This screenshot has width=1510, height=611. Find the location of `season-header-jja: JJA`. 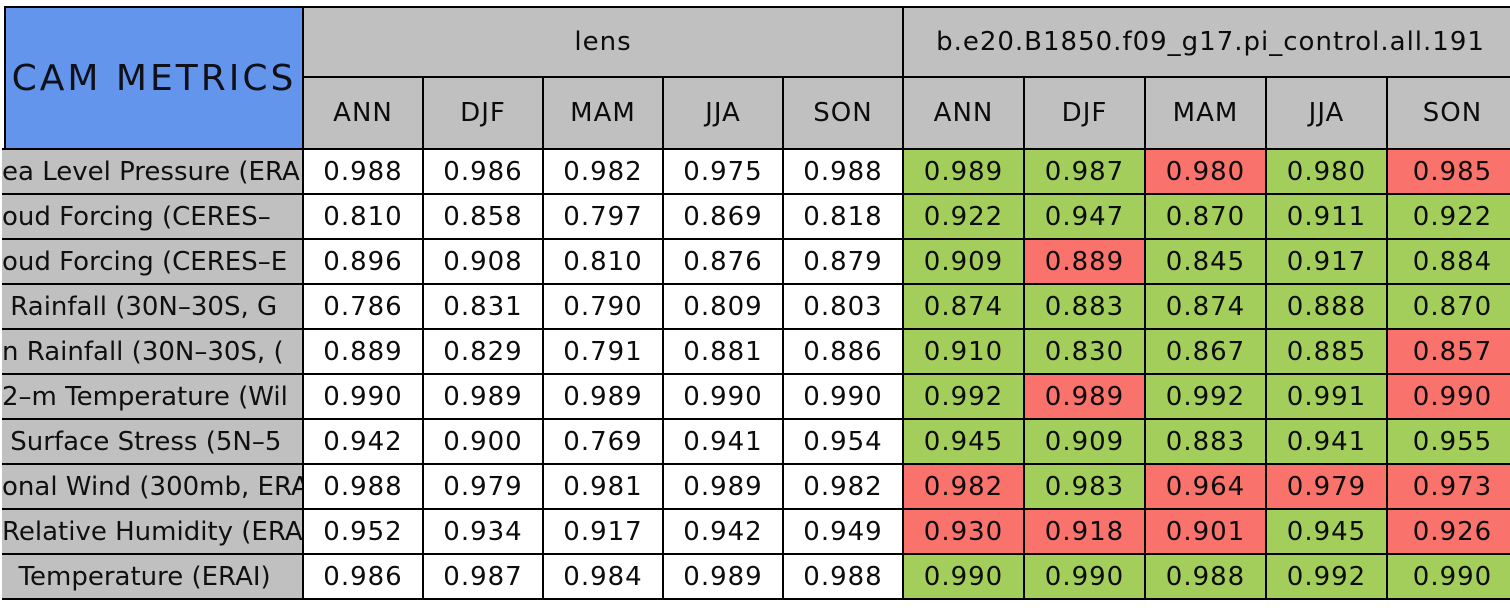

season-header-jja: JJA is located at coordinates (724, 114).